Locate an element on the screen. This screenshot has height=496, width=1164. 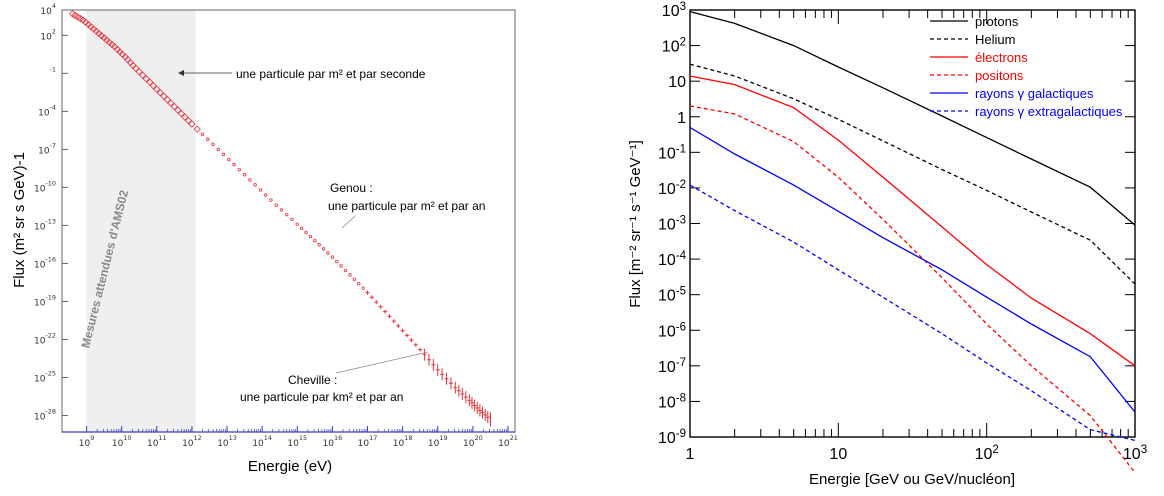
right-y-tick-label: 10⁻⁹ is located at coordinates (672, 437).